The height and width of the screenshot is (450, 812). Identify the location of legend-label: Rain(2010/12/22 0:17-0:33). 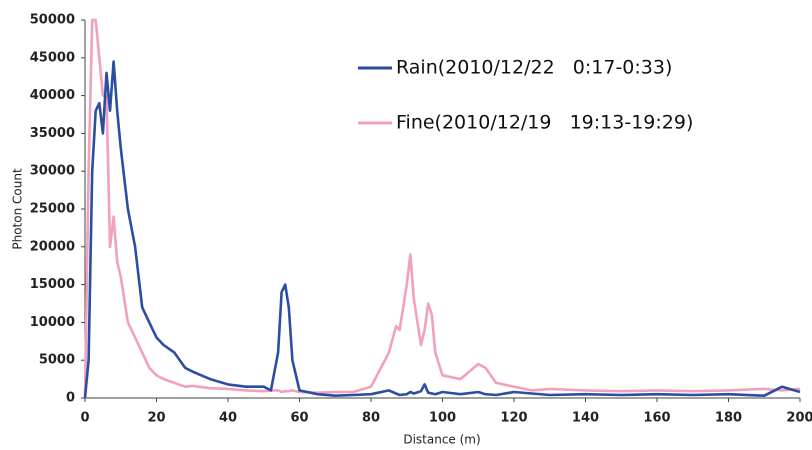
(534, 68).